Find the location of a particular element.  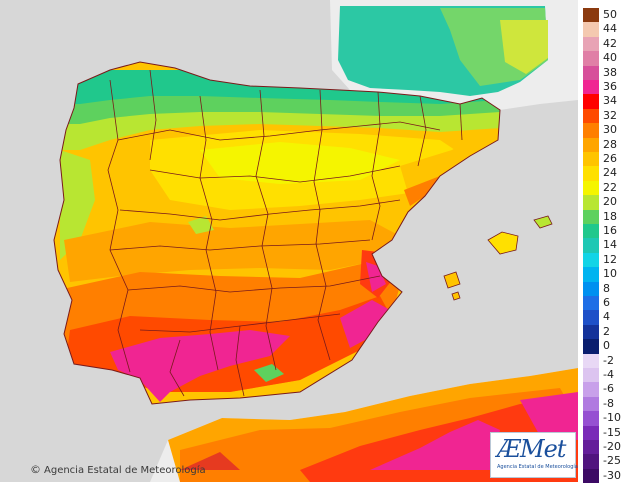

legend-entry: 24 is located at coordinates (606, 173).